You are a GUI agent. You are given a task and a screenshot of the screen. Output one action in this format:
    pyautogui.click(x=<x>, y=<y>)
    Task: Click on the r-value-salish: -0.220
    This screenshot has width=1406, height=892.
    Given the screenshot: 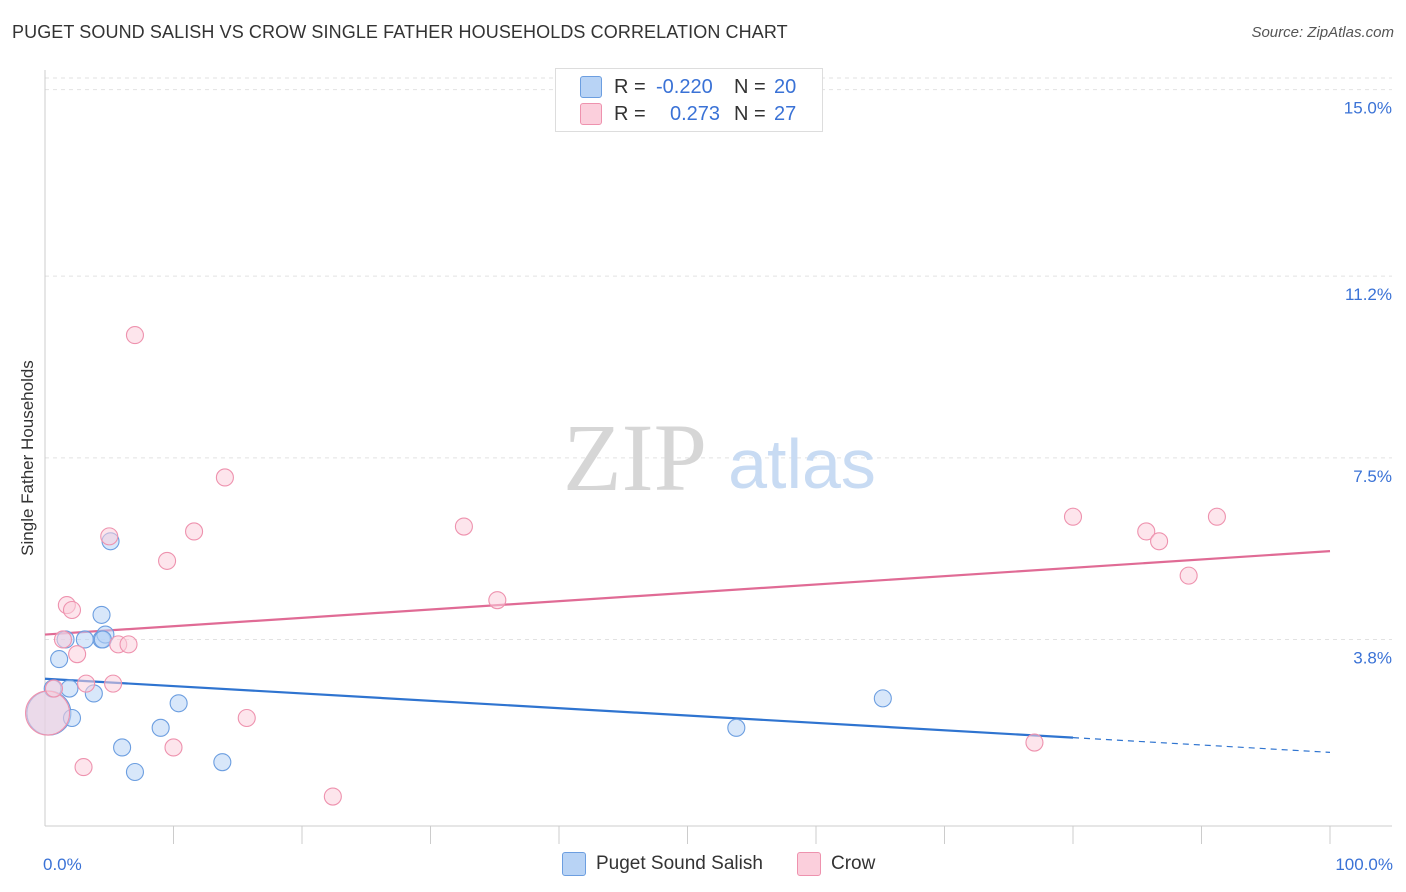 What is the action you would take?
    pyautogui.click(x=684, y=86)
    